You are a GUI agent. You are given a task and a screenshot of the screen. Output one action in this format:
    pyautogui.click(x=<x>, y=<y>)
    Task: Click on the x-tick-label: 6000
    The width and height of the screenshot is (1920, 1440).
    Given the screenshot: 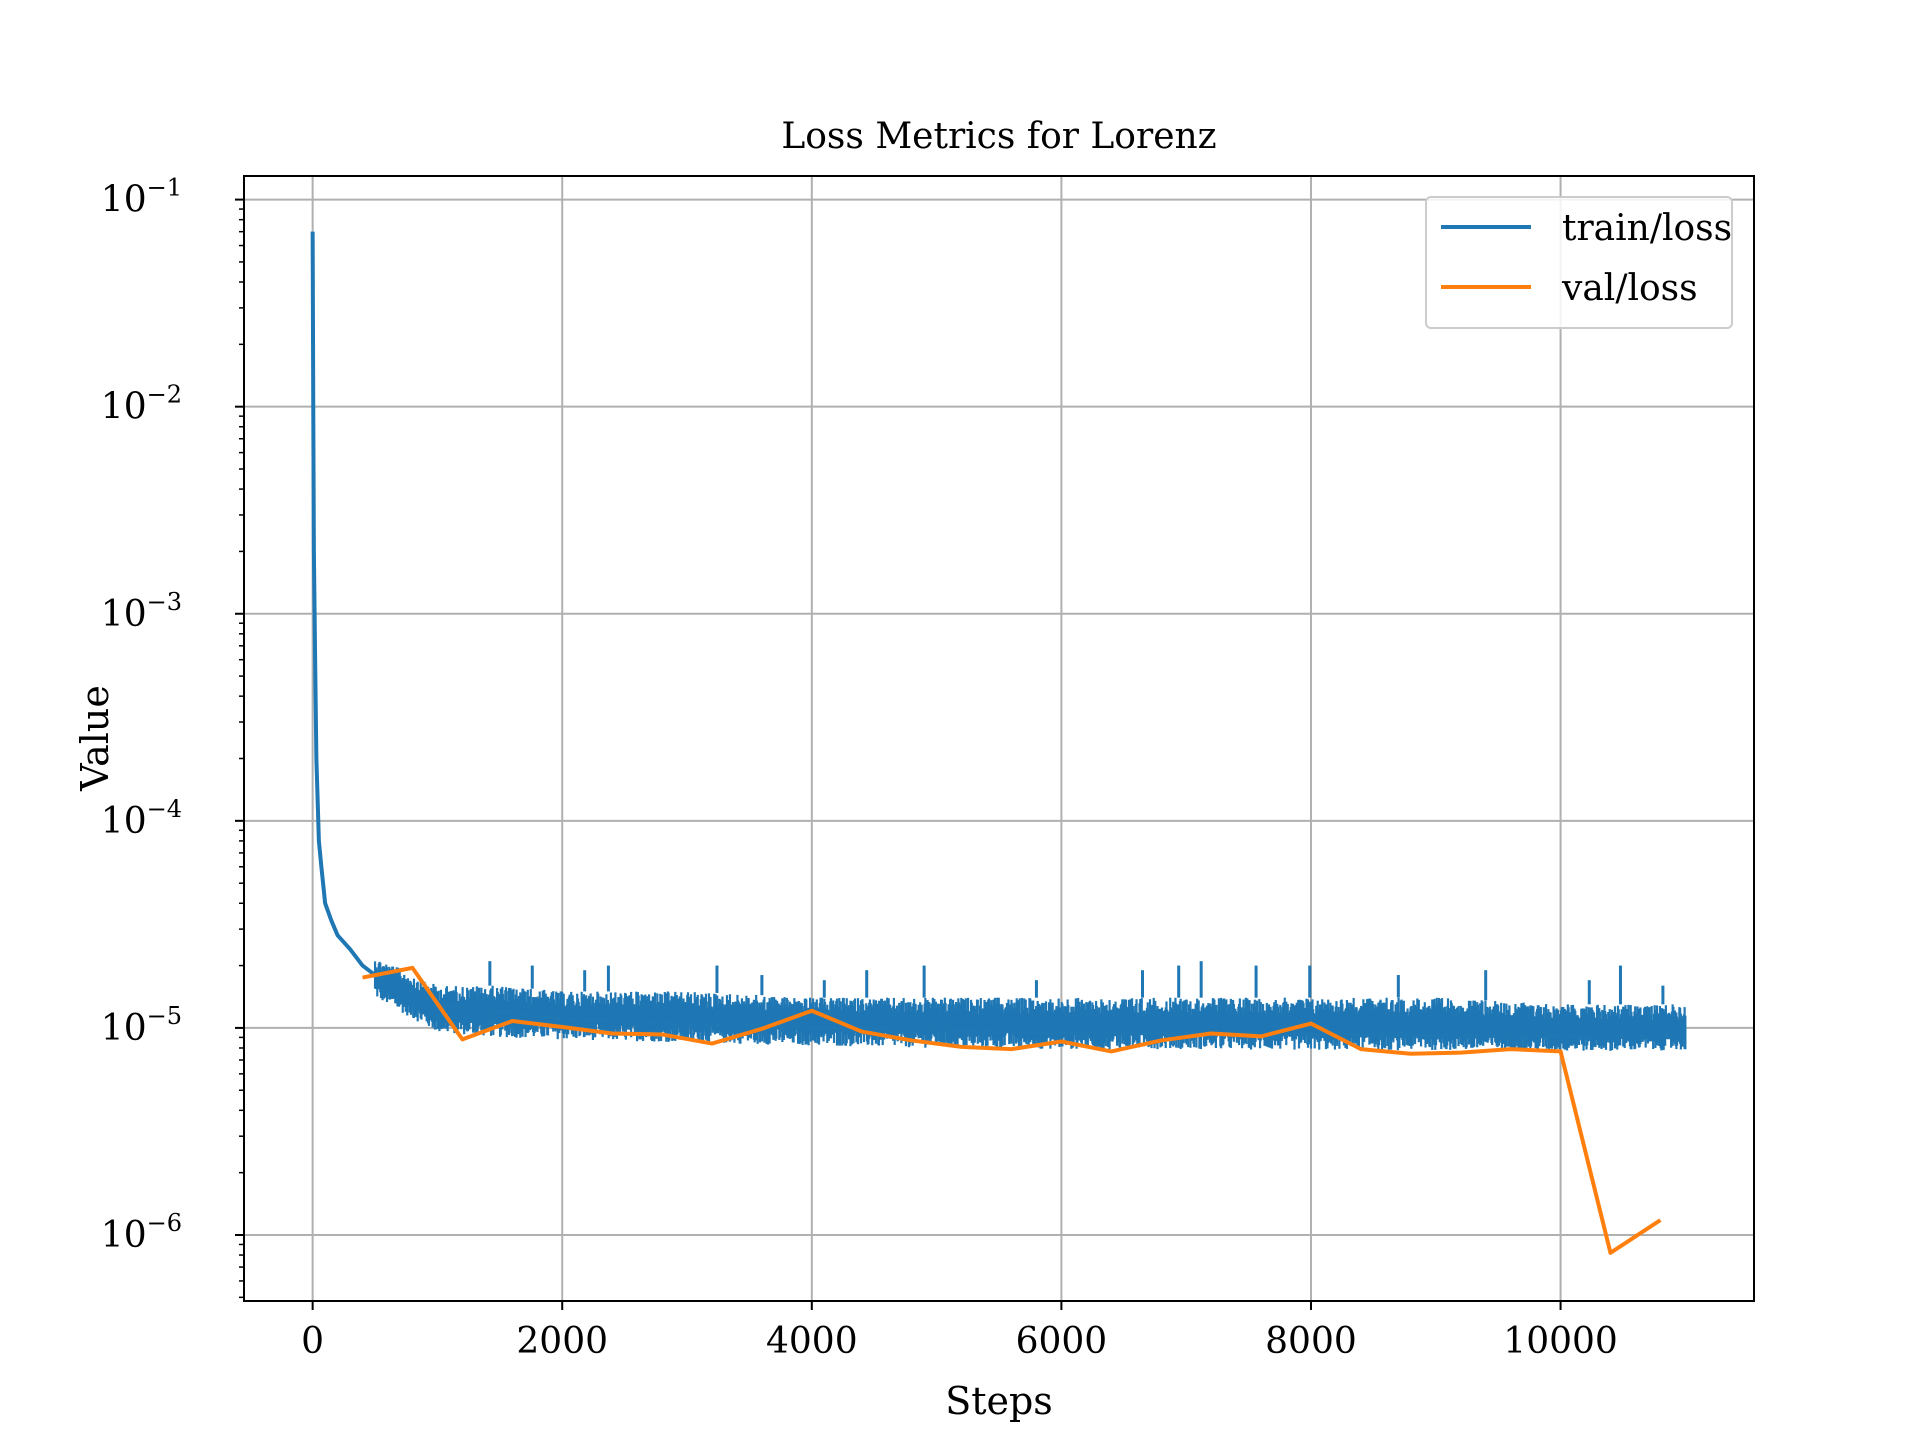 What is the action you would take?
    pyautogui.click(x=1062, y=1341)
    